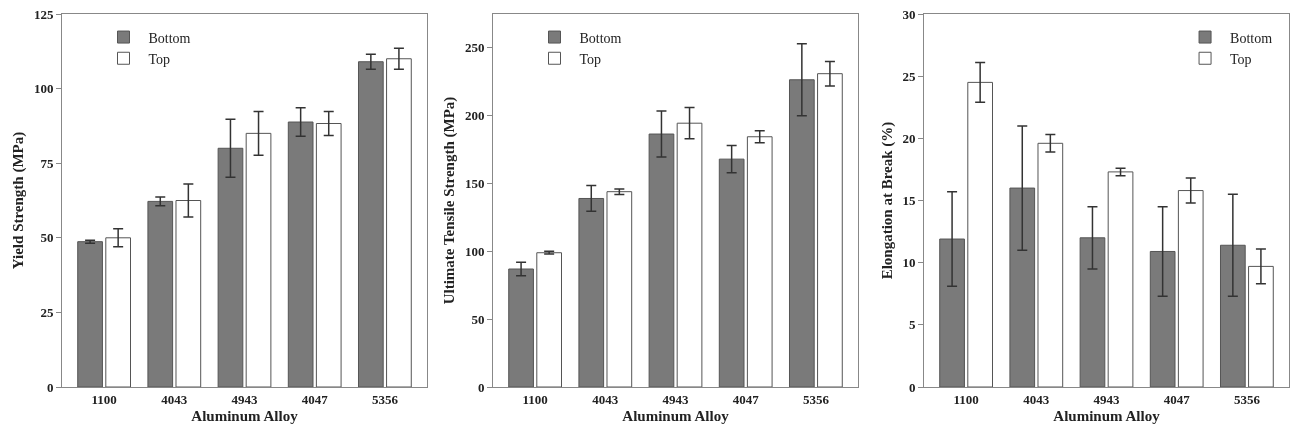  Describe the element at coordinates (909, 14) in the screenshot. I see `y-tick-label: 30` at that location.